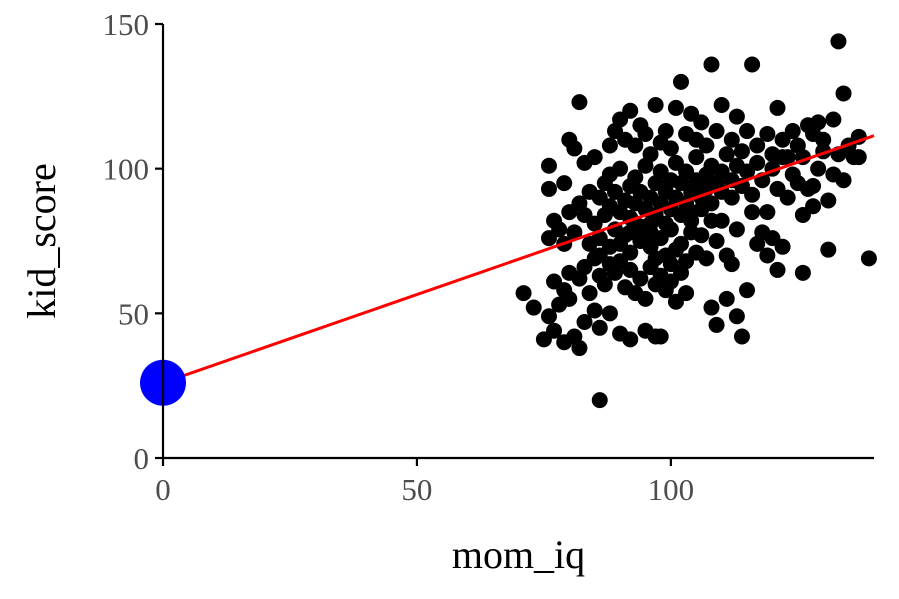  I want to click on x-axis-title: mom_iq, so click(518, 554).